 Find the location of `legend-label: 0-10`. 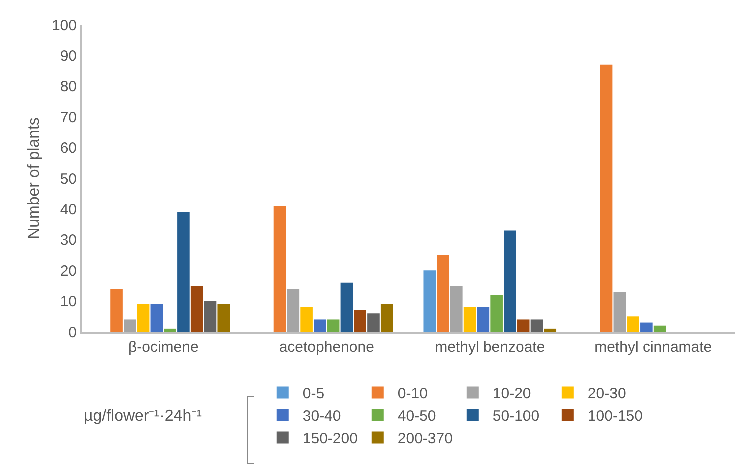

legend-label: 0-10 is located at coordinates (413, 394).